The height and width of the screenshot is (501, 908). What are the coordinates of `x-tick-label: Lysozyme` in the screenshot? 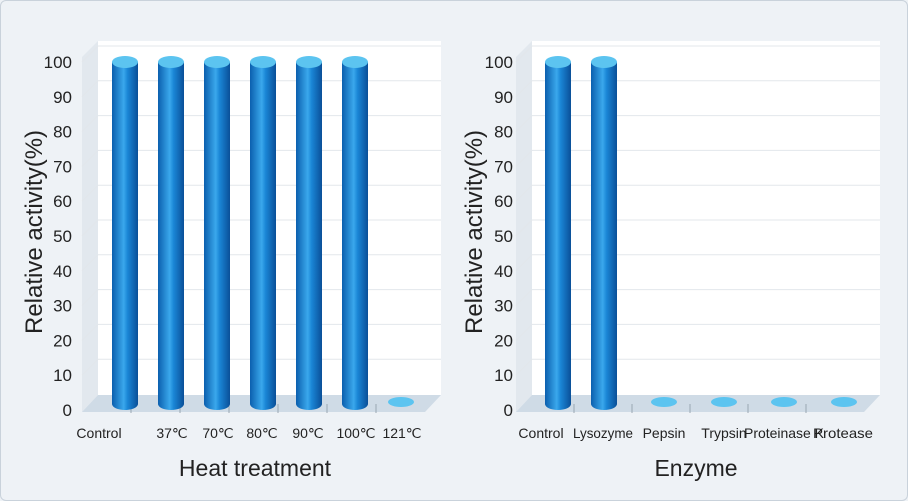 It's located at (603, 433).